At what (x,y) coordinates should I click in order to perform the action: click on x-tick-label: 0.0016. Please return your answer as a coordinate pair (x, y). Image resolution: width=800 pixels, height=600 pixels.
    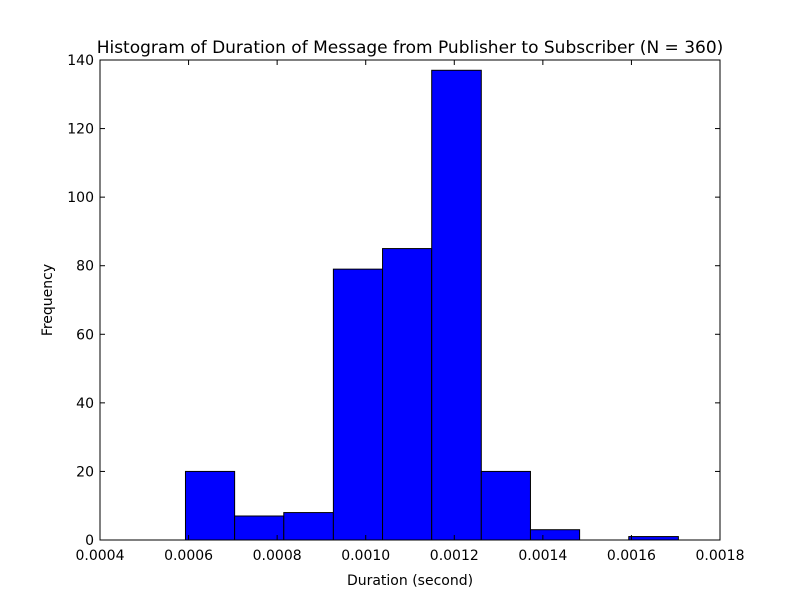
    Looking at the image, I should click on (631, 556).